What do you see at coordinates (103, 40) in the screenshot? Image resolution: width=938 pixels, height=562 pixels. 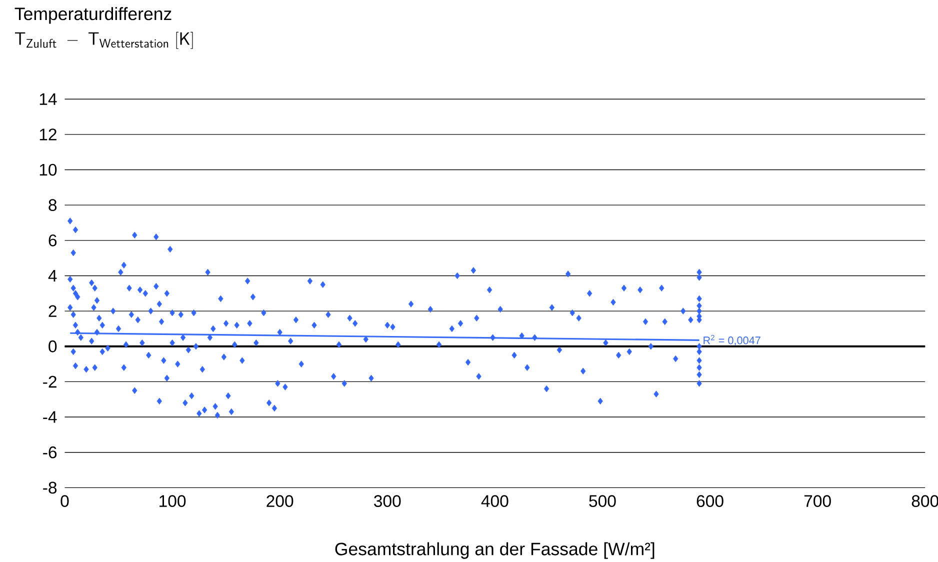 I see `y-axis-title: $\mathsf{T_{Zuluft}\ -\ T_{Wetterstation}\ [K]}$` at bounding box center [103, 40].